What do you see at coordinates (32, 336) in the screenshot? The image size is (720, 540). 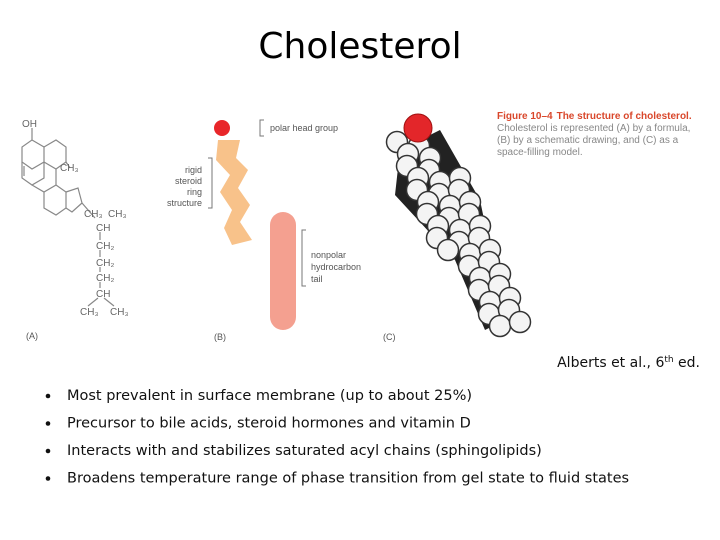 I see `panel-label: (A)` at bounding box center [32, 336].